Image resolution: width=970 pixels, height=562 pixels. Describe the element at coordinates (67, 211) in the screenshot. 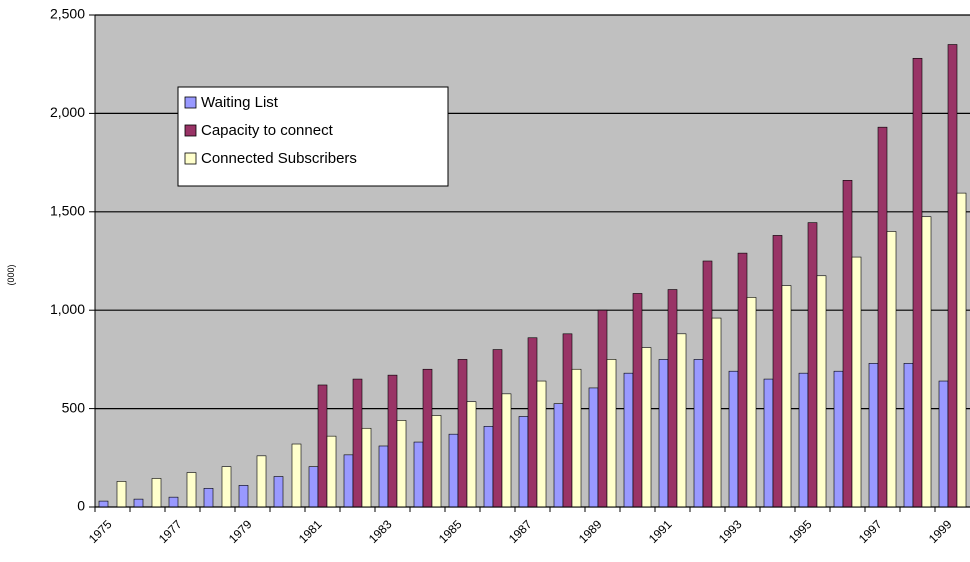

I see `y-tick-label: 1,500` at that location.